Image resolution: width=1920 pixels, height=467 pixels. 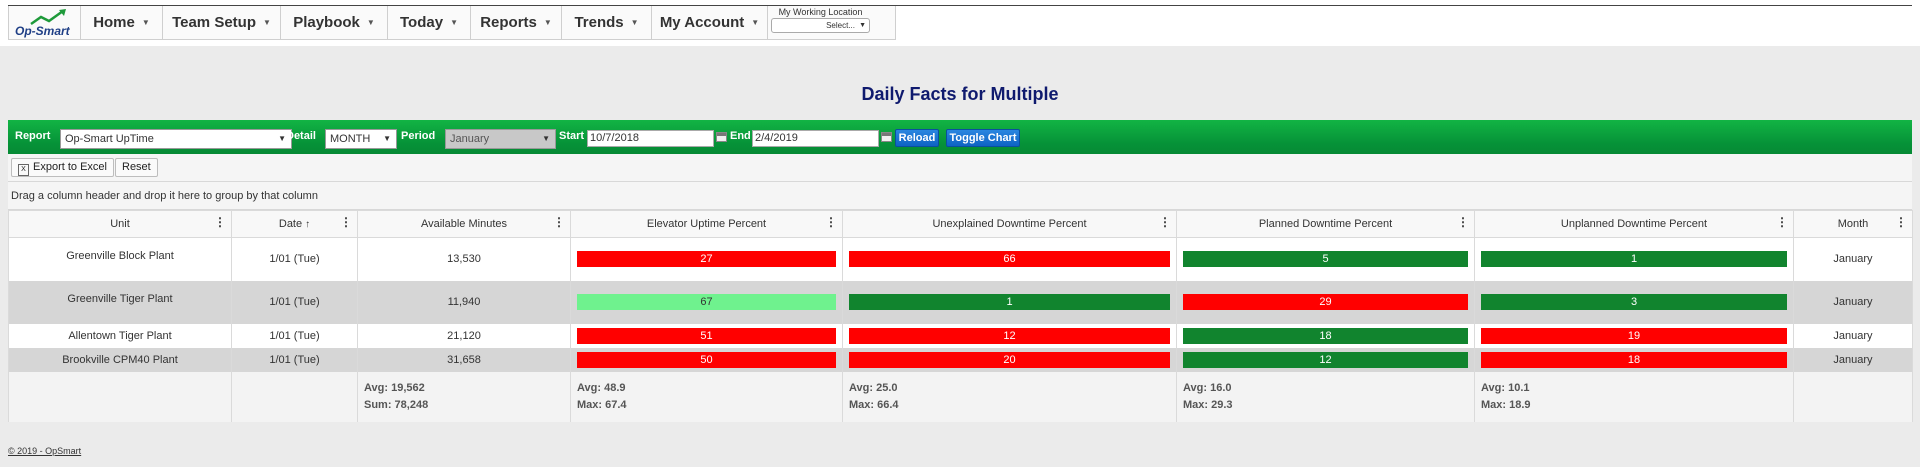 What do you see at coordinates (602, 404) in the screenshot?
I see `aggregate-max: Max: 67.4` at bounding box center [602, 404].